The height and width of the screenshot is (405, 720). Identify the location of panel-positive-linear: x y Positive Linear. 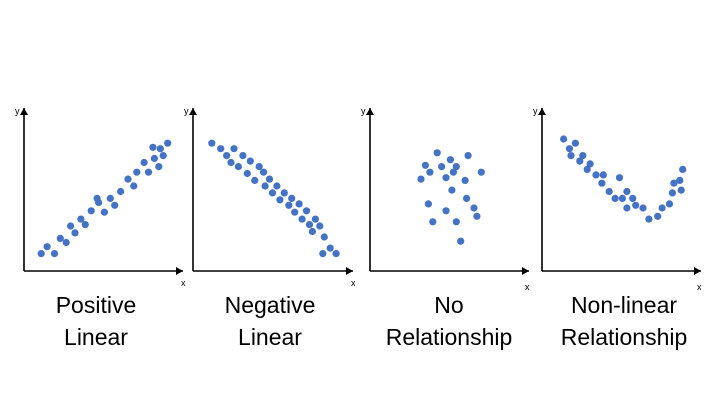
(100, 228).